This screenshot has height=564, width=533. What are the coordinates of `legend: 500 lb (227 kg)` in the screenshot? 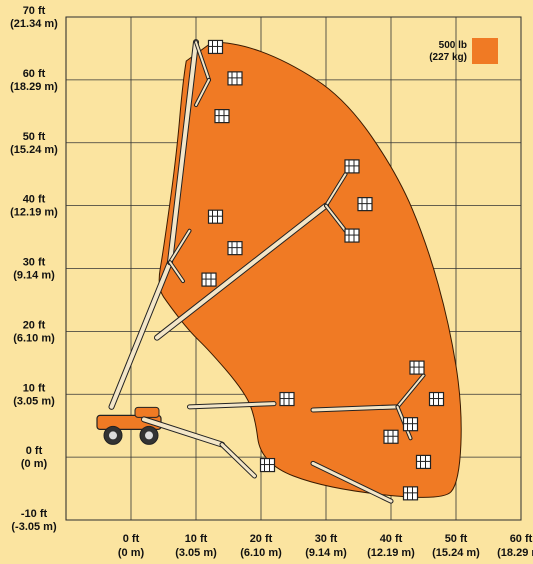 It's located at (463, 51).